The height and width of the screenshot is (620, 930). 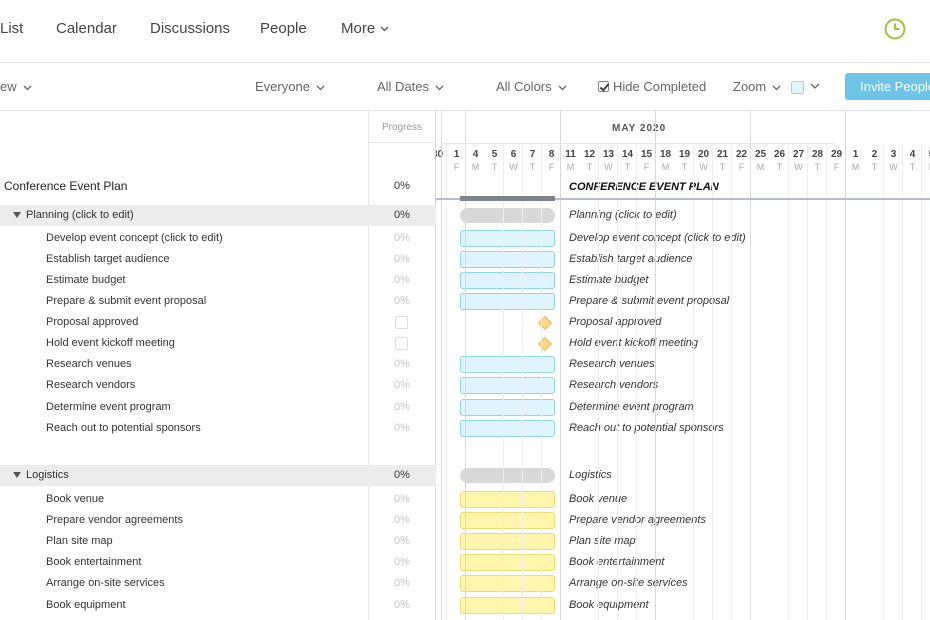 I want to click on view-dropdown: ew, so click(x=16, y=86).